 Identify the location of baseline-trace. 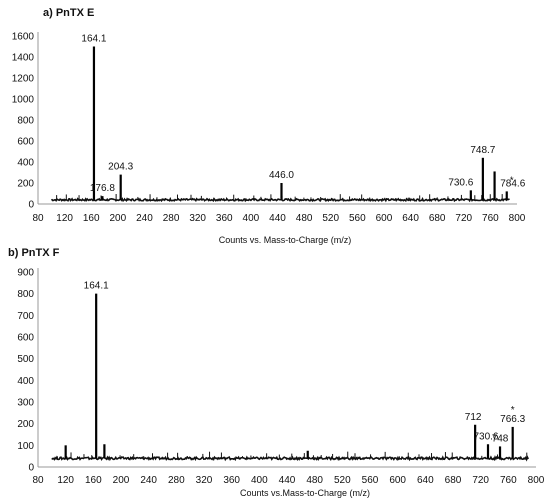
(290, 458).